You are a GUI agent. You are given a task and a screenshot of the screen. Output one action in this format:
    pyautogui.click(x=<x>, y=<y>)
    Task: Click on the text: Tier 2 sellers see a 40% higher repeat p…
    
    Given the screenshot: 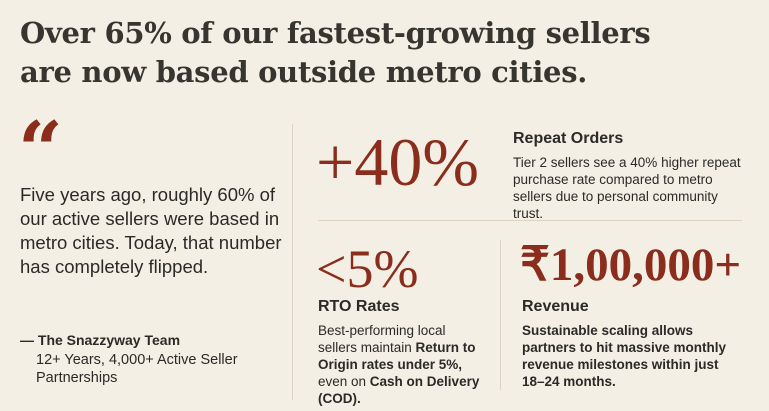 What is the action you would take?
    pyautogui.click(x=627, y=188)
    